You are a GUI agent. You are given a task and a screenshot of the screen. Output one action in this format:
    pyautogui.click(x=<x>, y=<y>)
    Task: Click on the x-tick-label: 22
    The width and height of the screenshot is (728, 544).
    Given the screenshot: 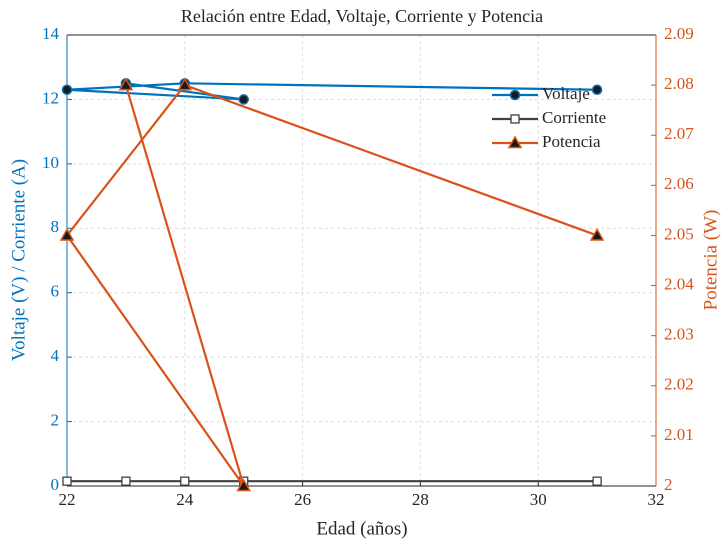 What is the action you would take?
    pyautogui.click(x=67, y=499)
    